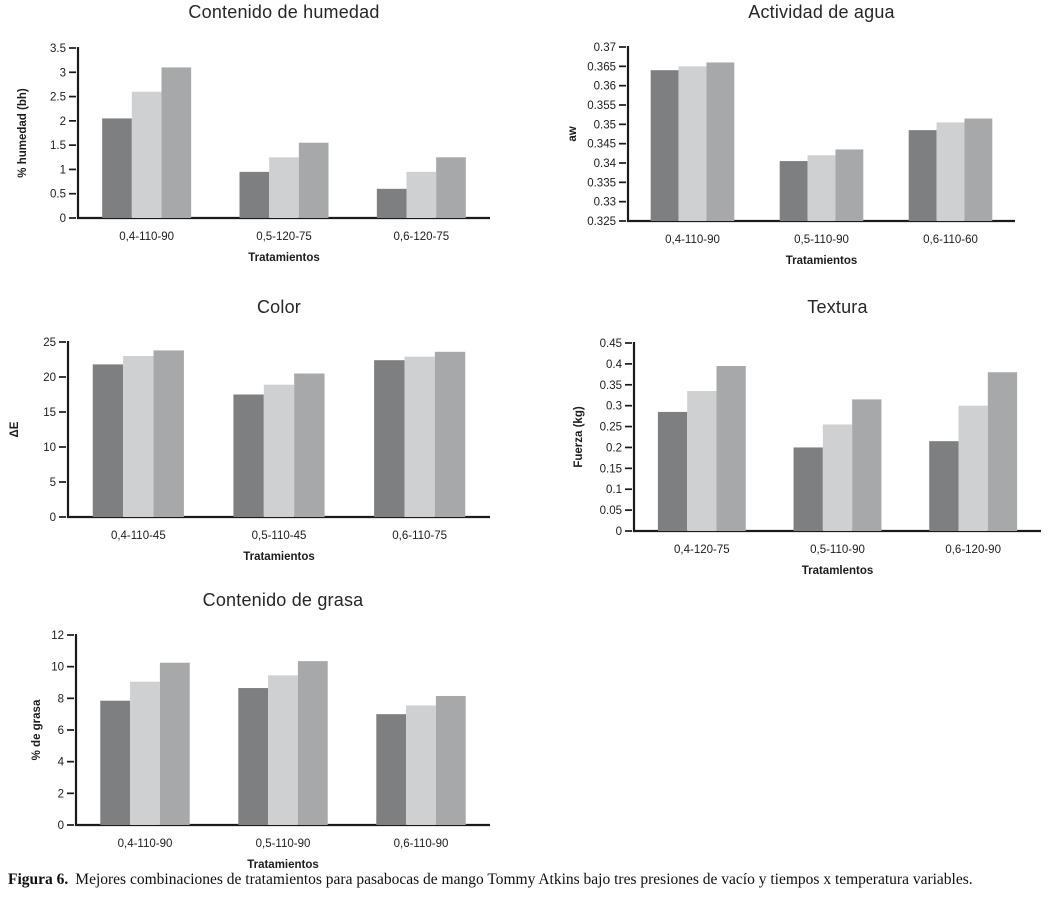 Image resolution: width=1058 pixels, height=923 pixels. I want to click on y-tick-label: 1.5, so click(58, 146).